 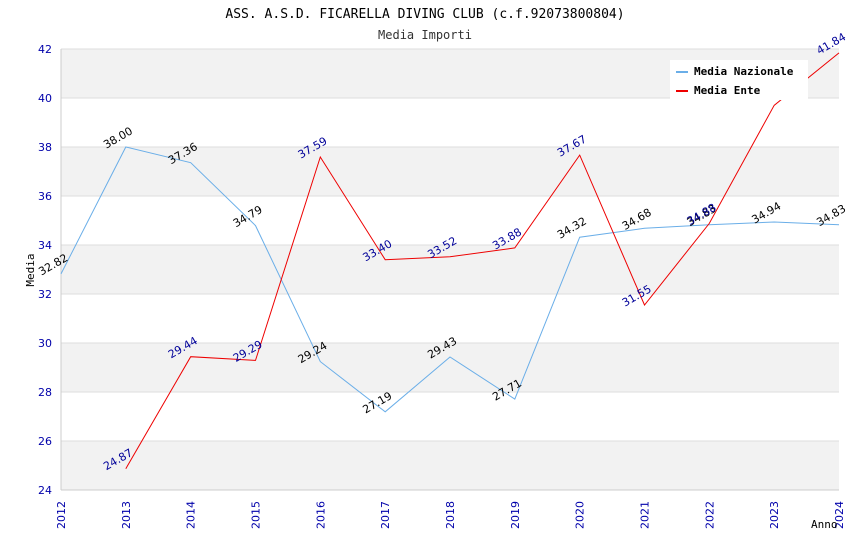 I want to click on x-tick-label: 2018, so click(x=450, y=515).